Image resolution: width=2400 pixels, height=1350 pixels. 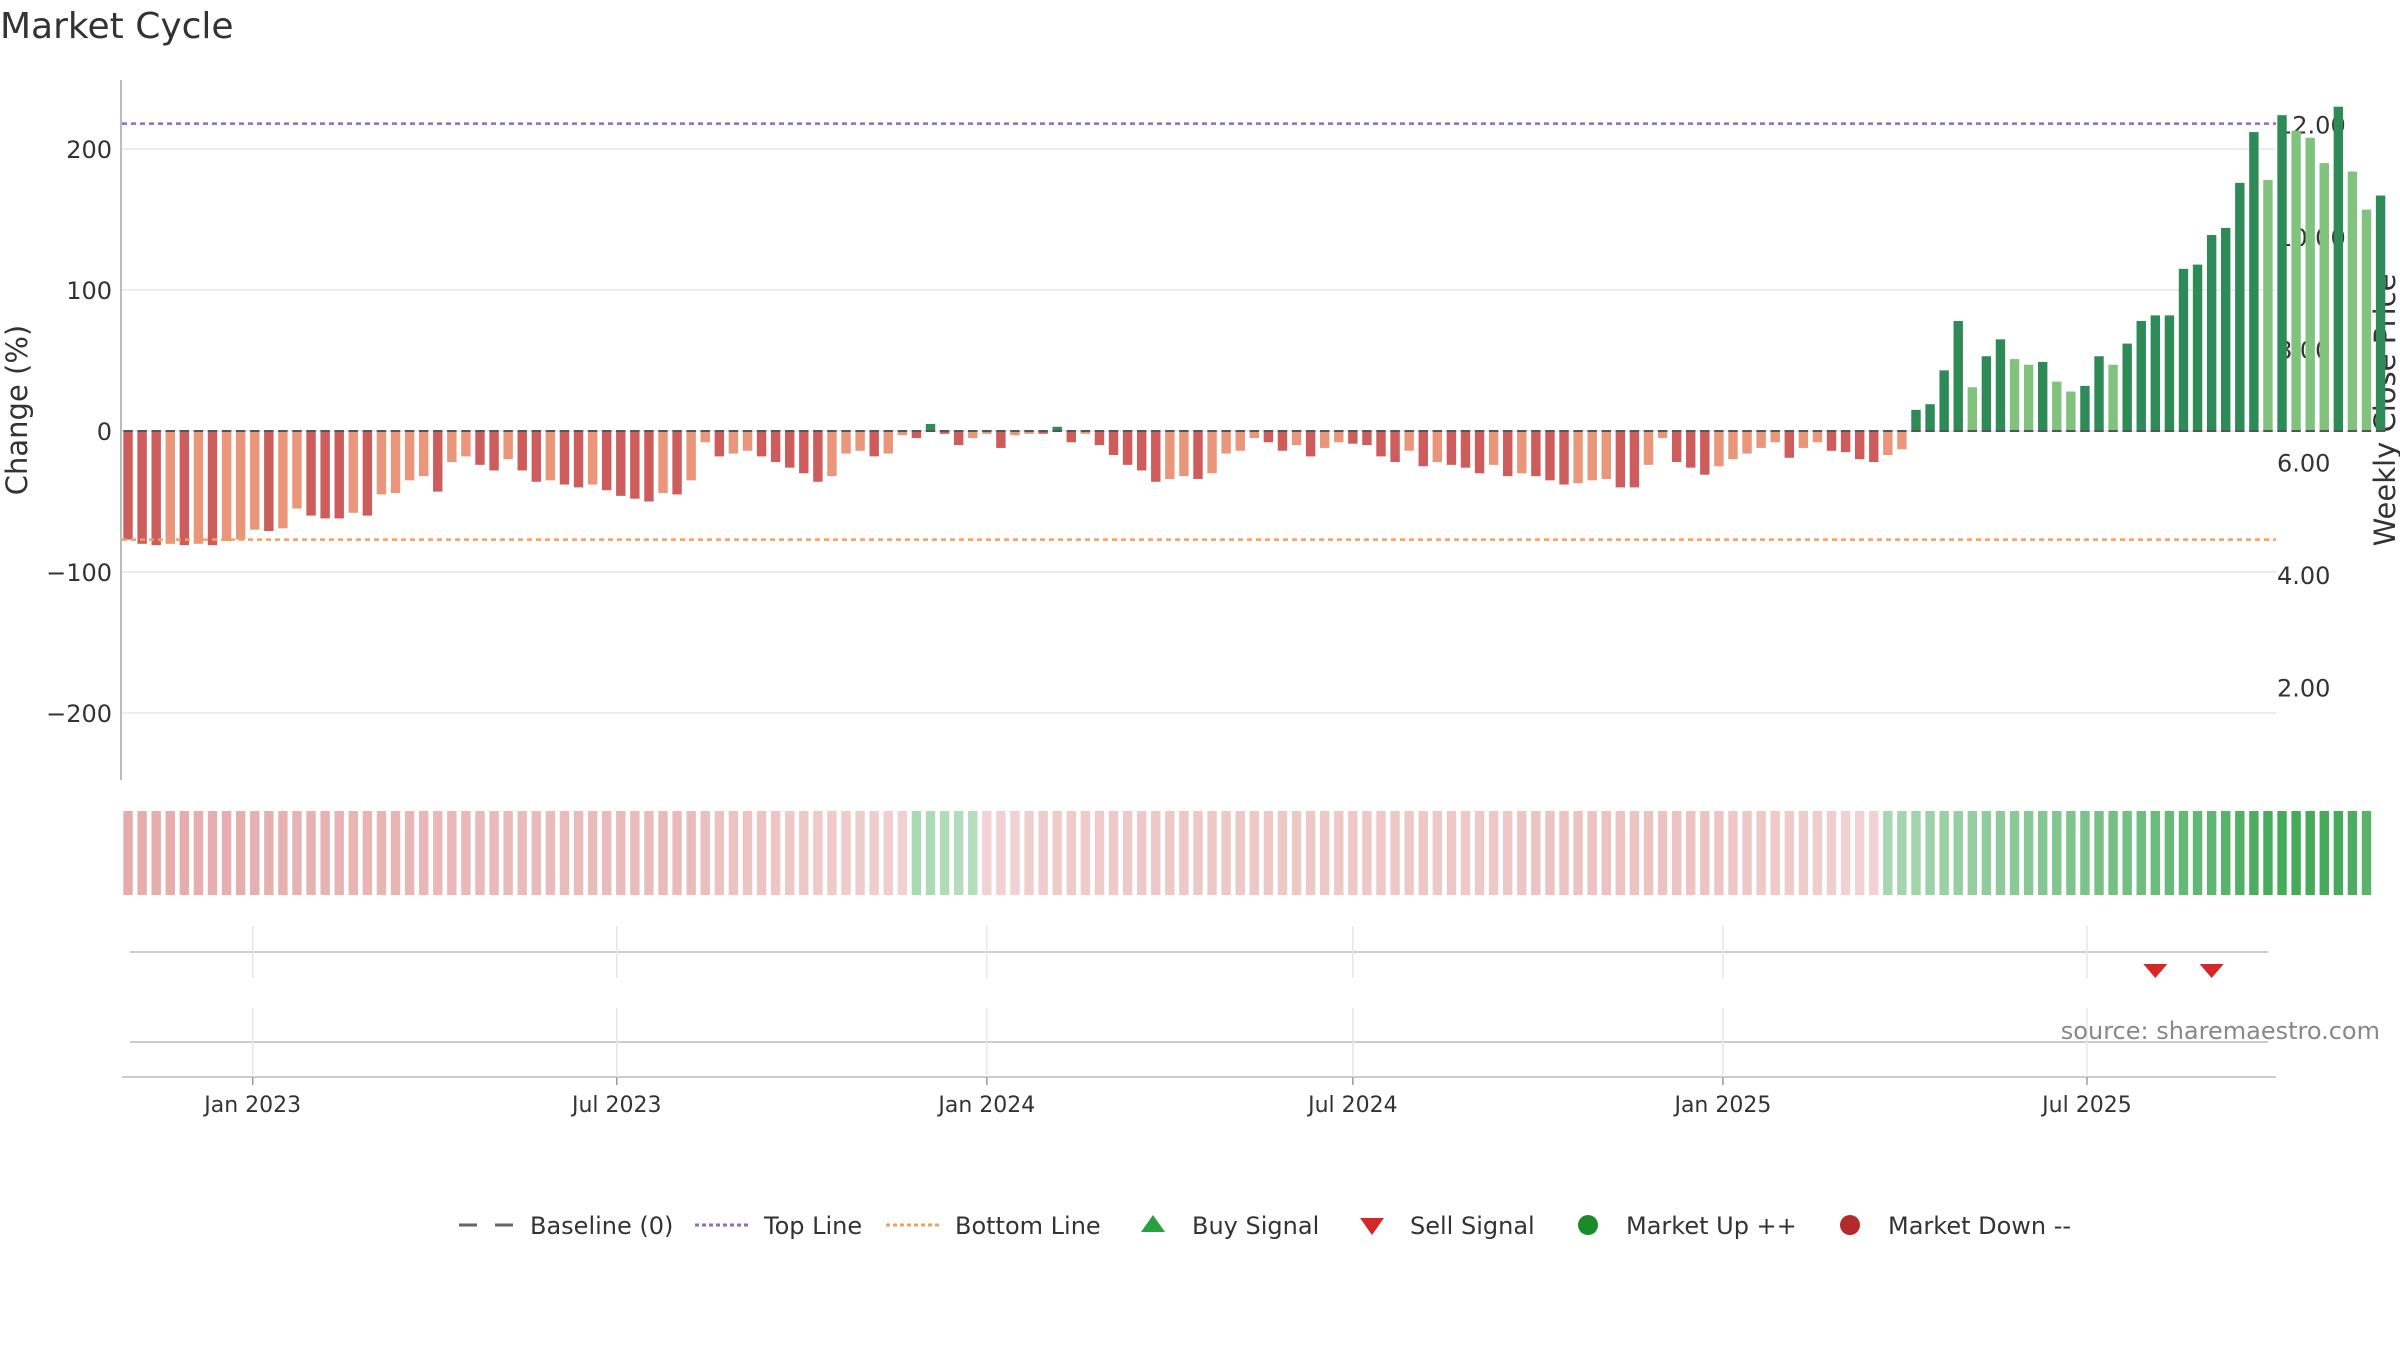 What do you see at coordinates (2211, 971) in the screenshot?
I see `sell-signal-marker` at bounding box center [2211, 971].